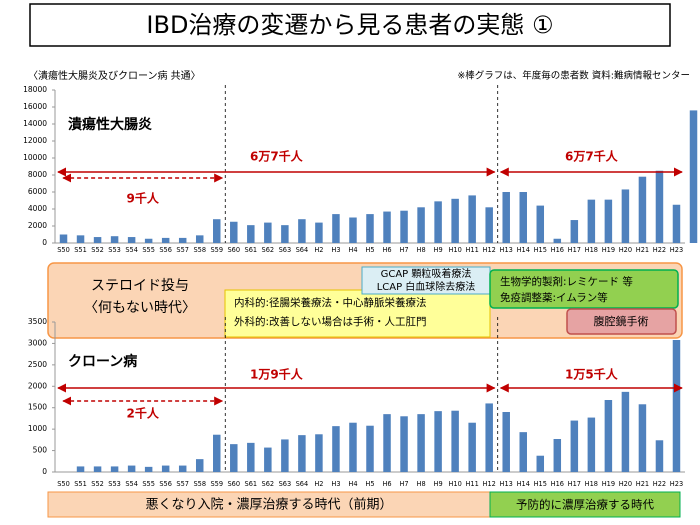 The image size is (700, 525). Describe the element at coordinates (352, 484) in the screenshot. I see `x-tick-label: H4` at that location.